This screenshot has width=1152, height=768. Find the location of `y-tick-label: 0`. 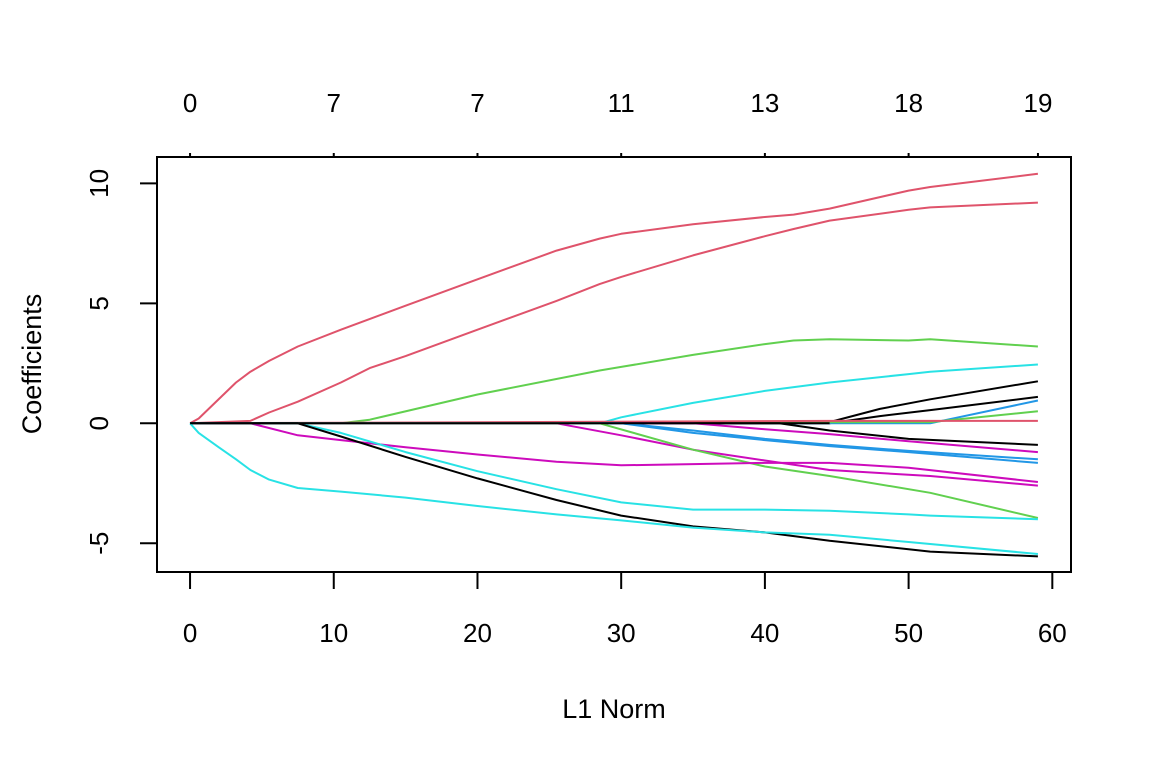

y-tick-label: 0 is located at coordinates (99, 423).